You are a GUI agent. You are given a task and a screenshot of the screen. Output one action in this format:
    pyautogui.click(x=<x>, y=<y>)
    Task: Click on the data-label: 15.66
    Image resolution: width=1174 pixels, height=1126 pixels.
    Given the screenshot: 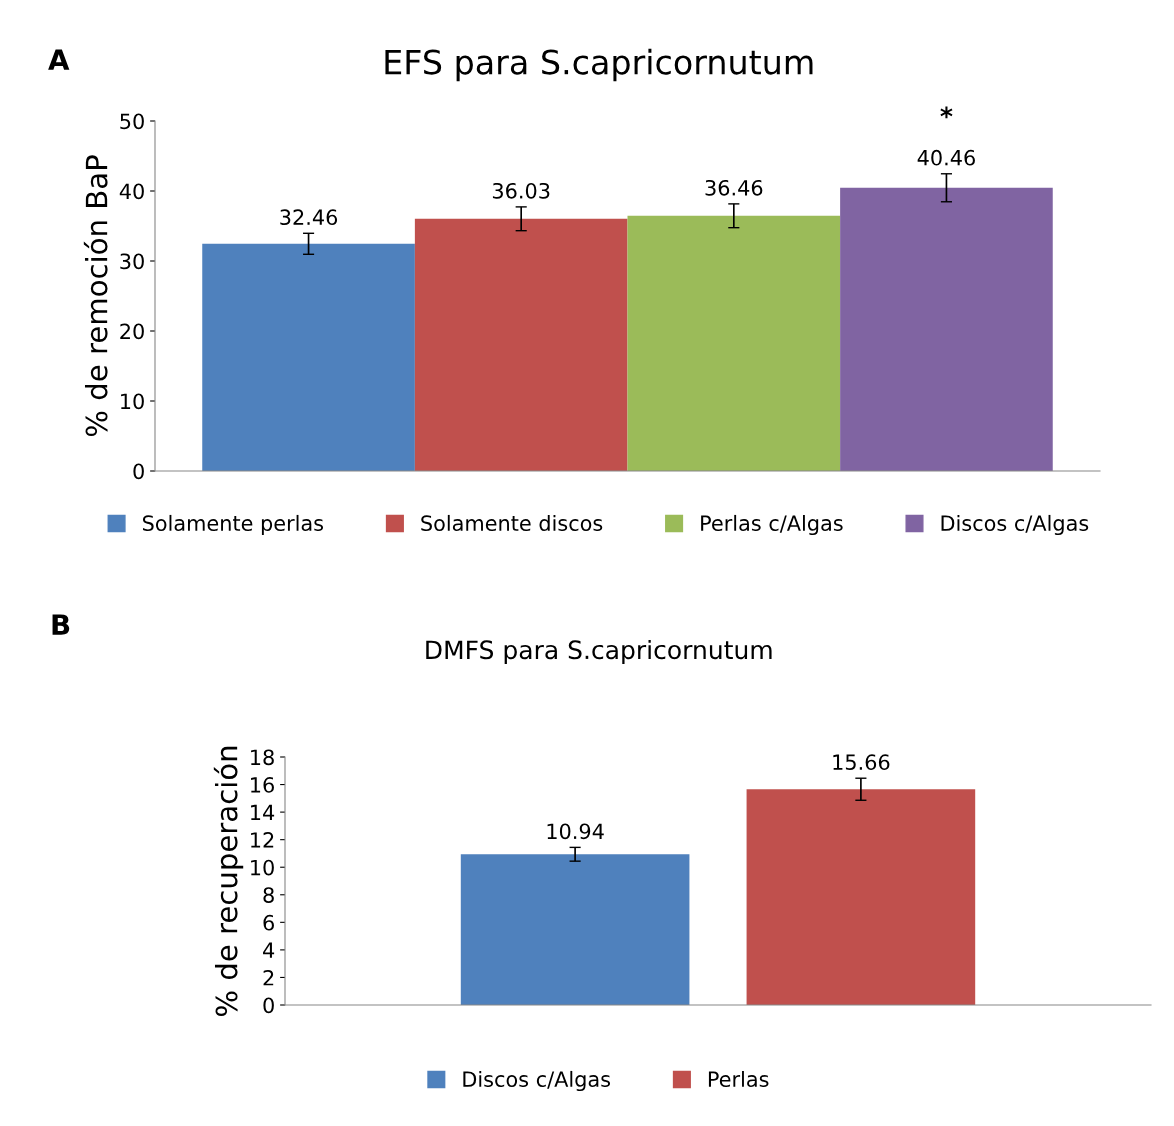 What is the action you would take?
    pyautogui.click(x=861, y=762)
    